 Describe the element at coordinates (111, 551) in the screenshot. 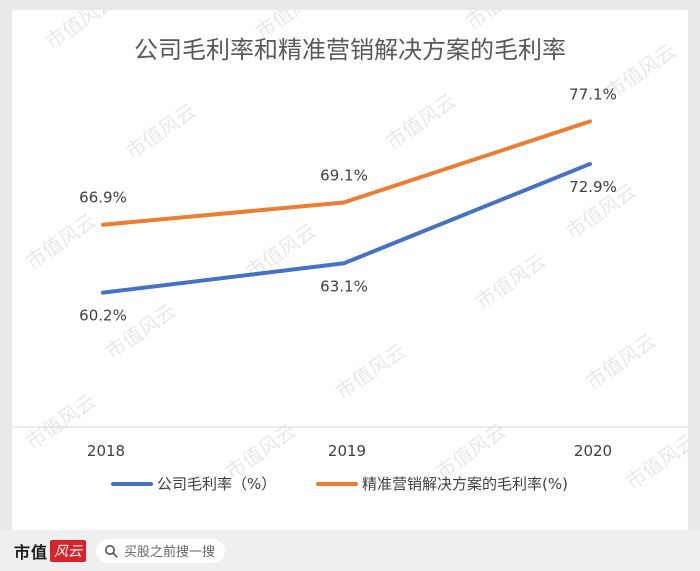

I see `search-icon` at that location.